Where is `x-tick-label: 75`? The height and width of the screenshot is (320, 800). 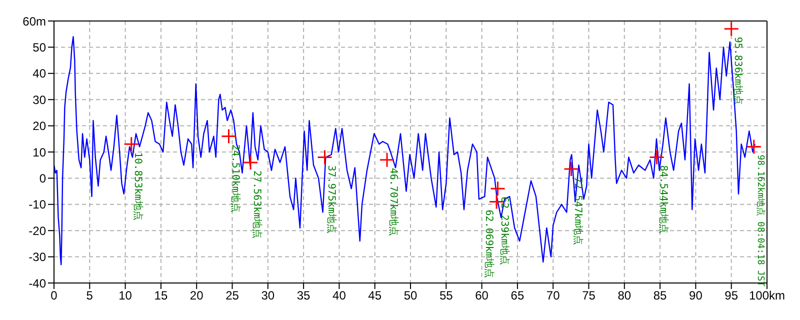 x-tick-label: 75 is located at coordinates (589, 295).